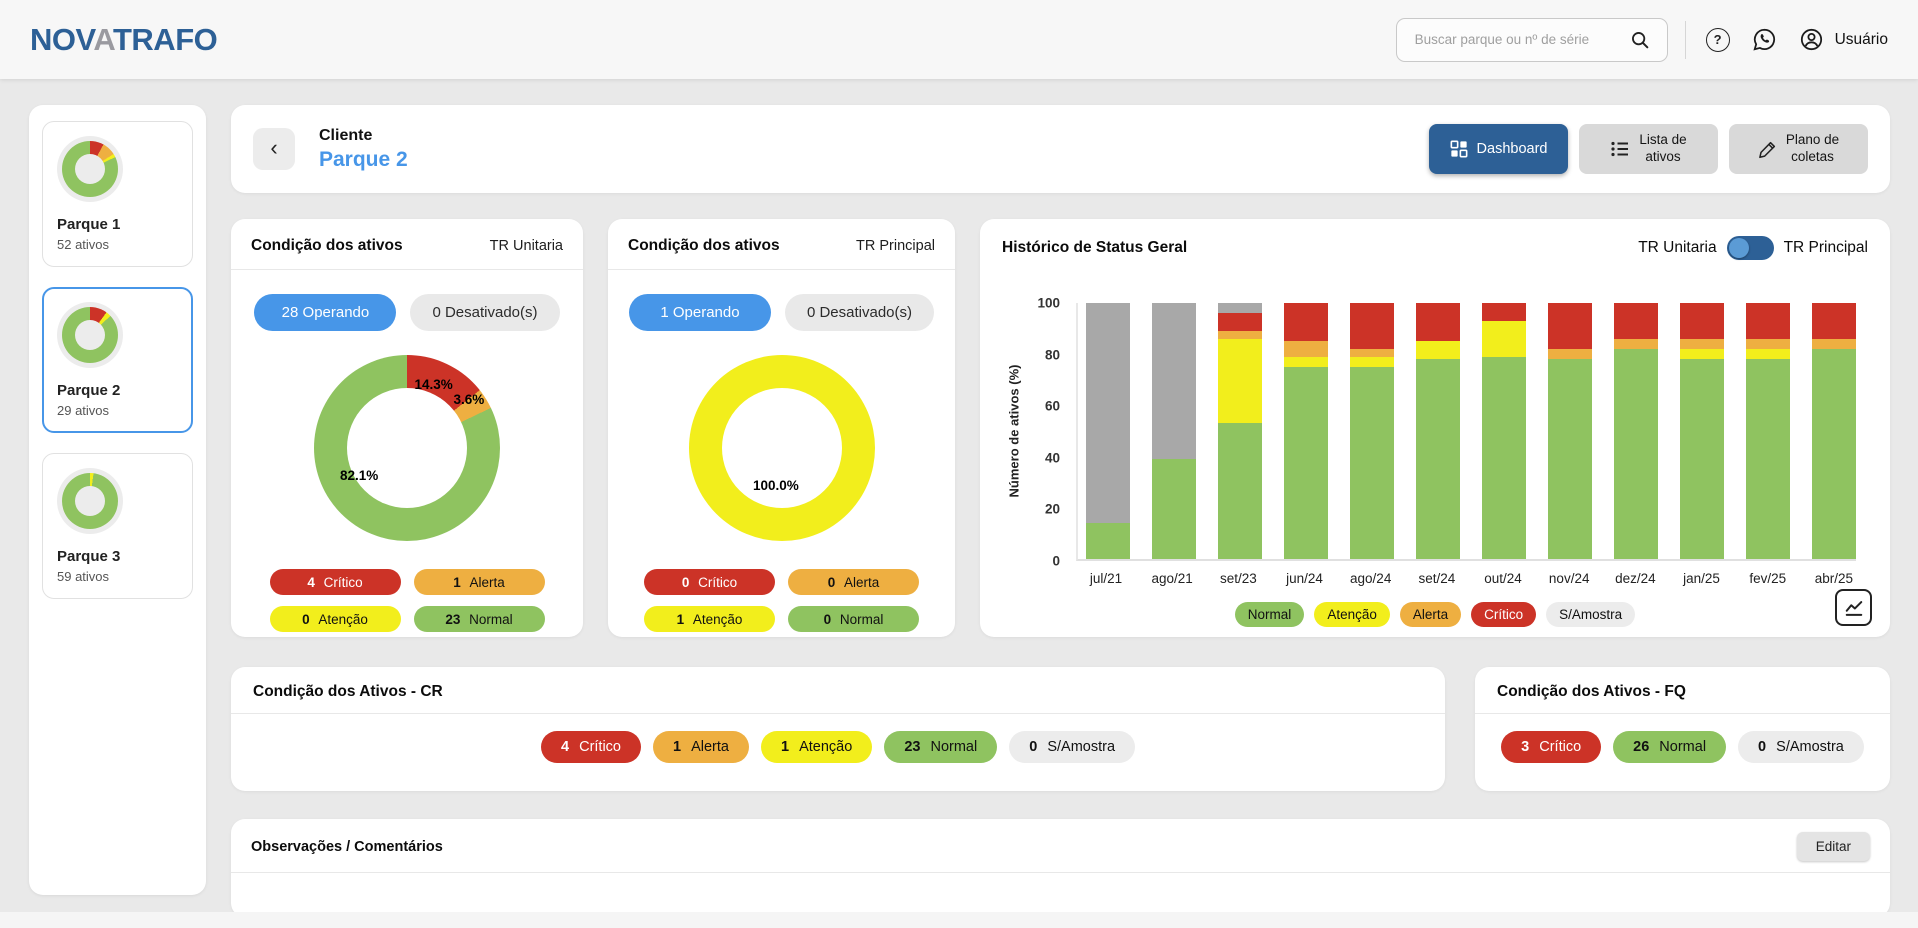 The width and height of the screenshot is (1918, 928). Describe the element at coordinates (89, 390) in the screenshot. I see `park-name: Parque 2` at that location.